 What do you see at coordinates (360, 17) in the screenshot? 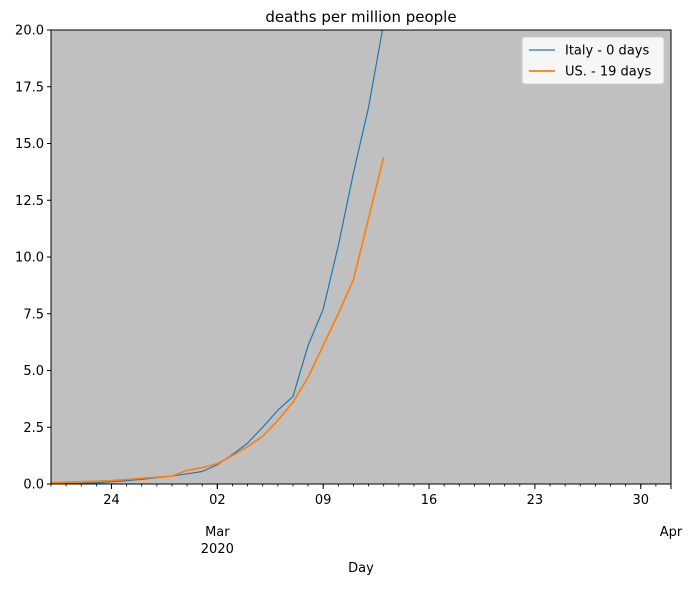
I see `chart-title: deaths per million people` at bounding box center [360, 17].